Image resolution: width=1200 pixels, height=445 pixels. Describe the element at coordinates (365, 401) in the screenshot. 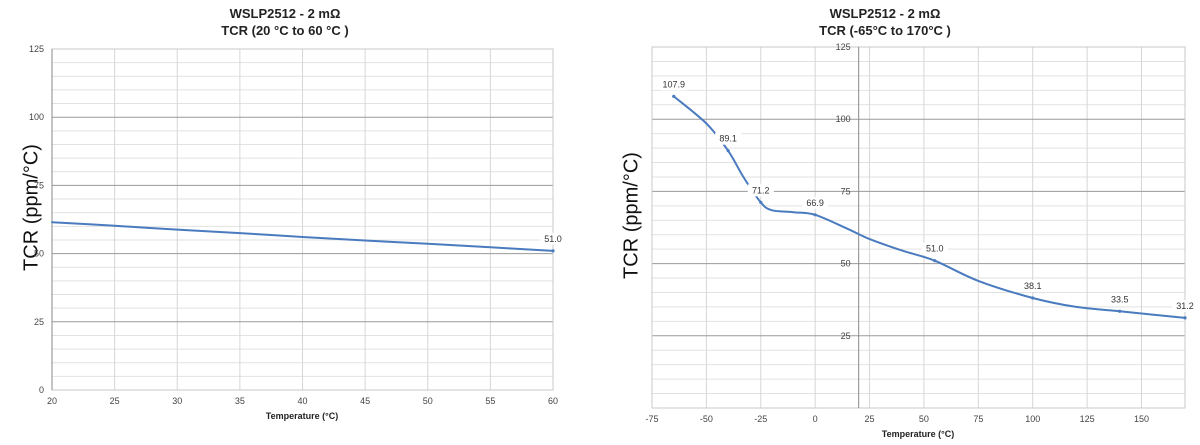

I see `x-tick-label: 45` at that location.